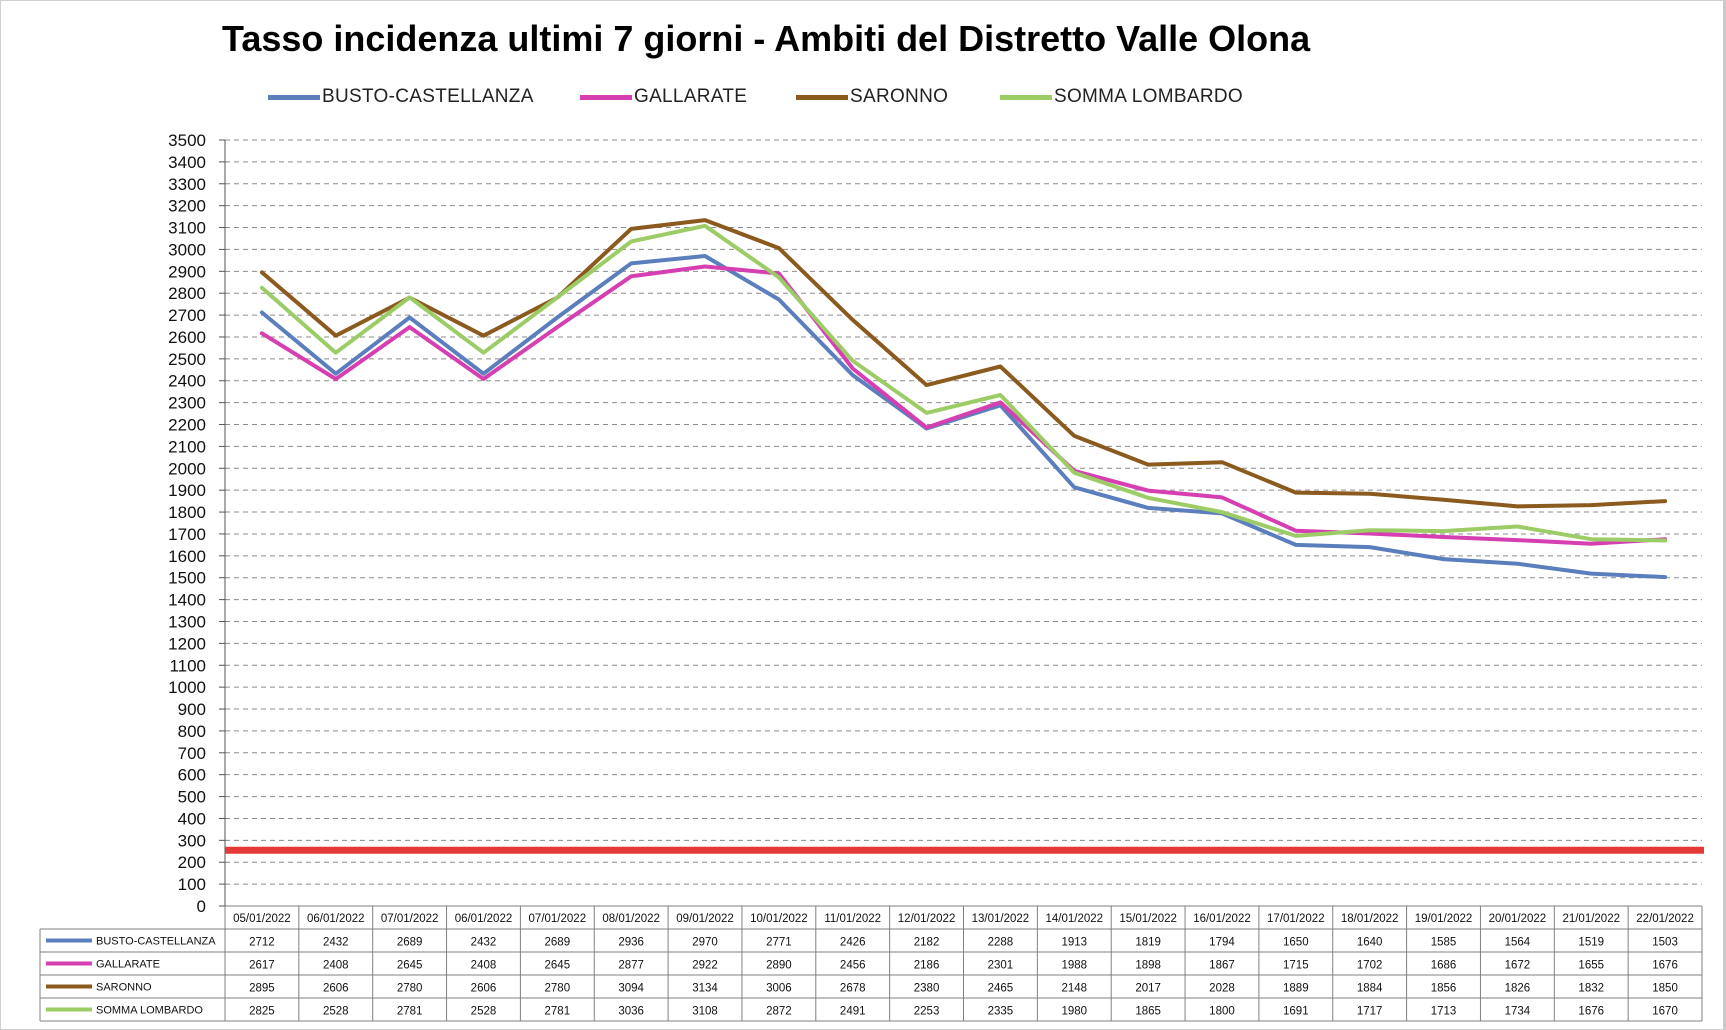 This screenshot has height=1030, width=1726. I want to click on y-tick-label: 1500, so click(187, 578).